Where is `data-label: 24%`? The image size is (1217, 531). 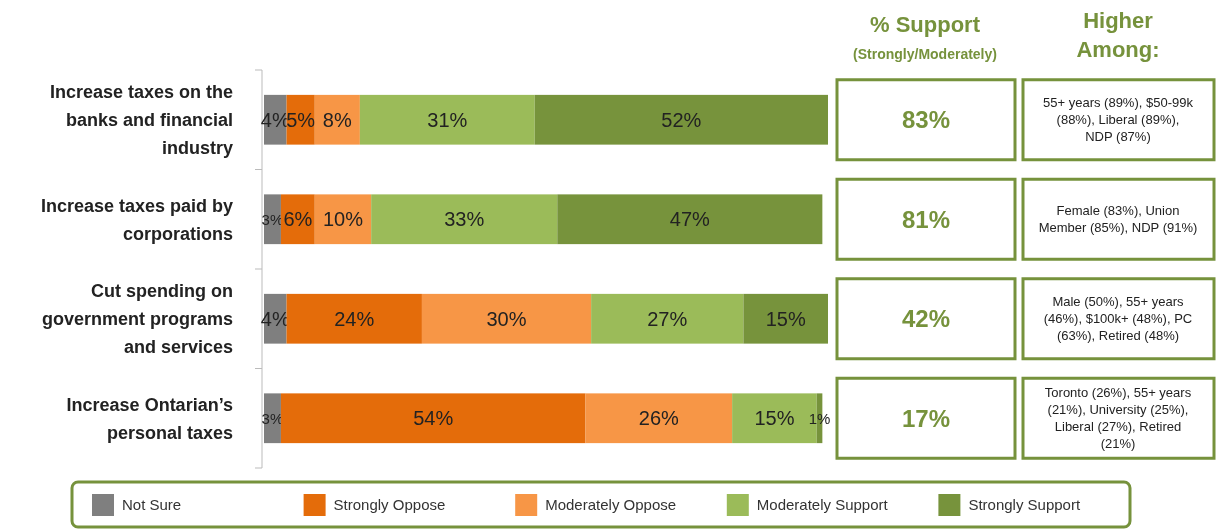 data-label: 24% is located at coordinates (354, 318).